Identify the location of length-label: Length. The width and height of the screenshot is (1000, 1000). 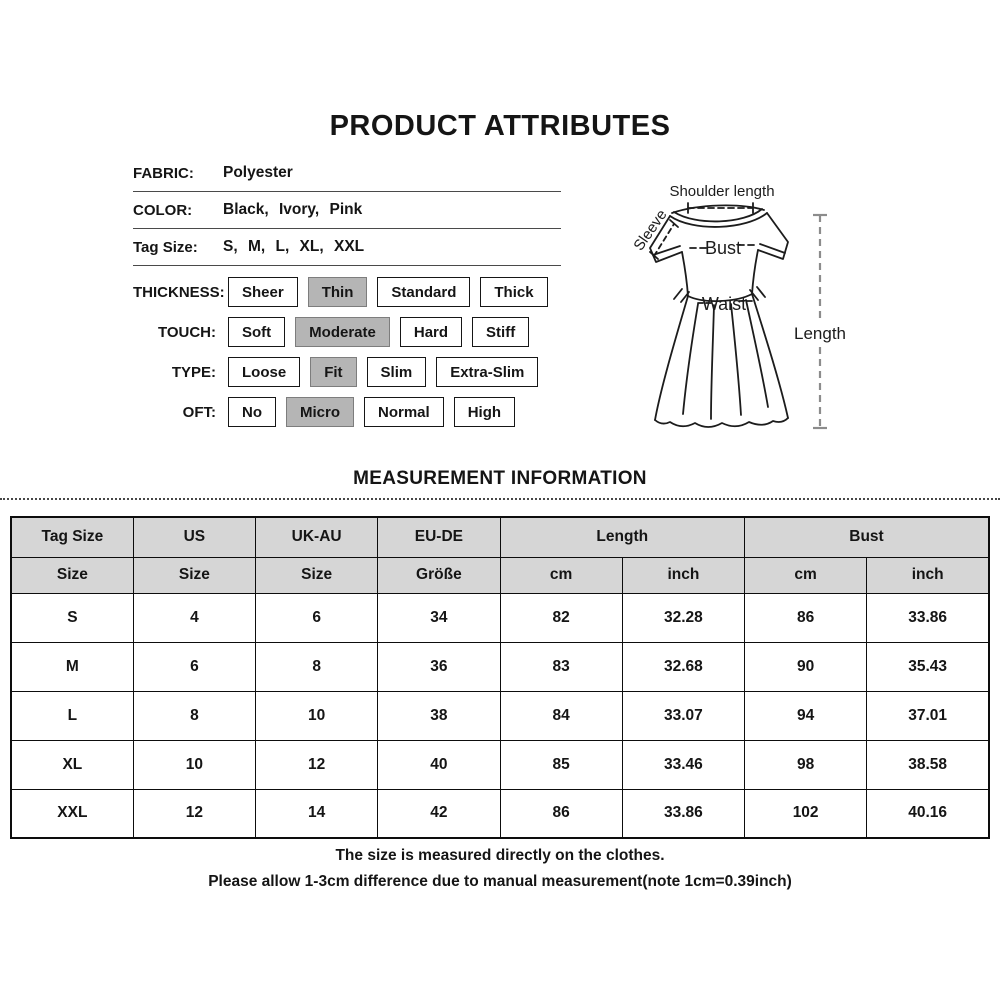
(820, 333).